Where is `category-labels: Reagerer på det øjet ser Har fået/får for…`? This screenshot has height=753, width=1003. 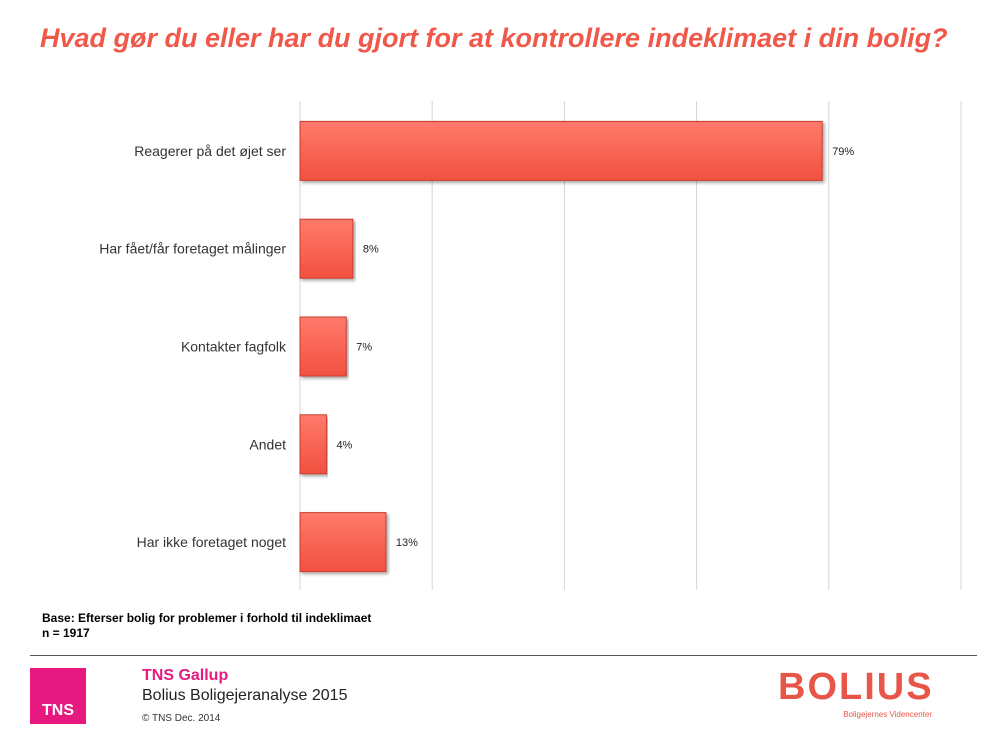 category-labels: Reagerer på det øjet ser Har fået/får for… is located at coordinates (193, 346).